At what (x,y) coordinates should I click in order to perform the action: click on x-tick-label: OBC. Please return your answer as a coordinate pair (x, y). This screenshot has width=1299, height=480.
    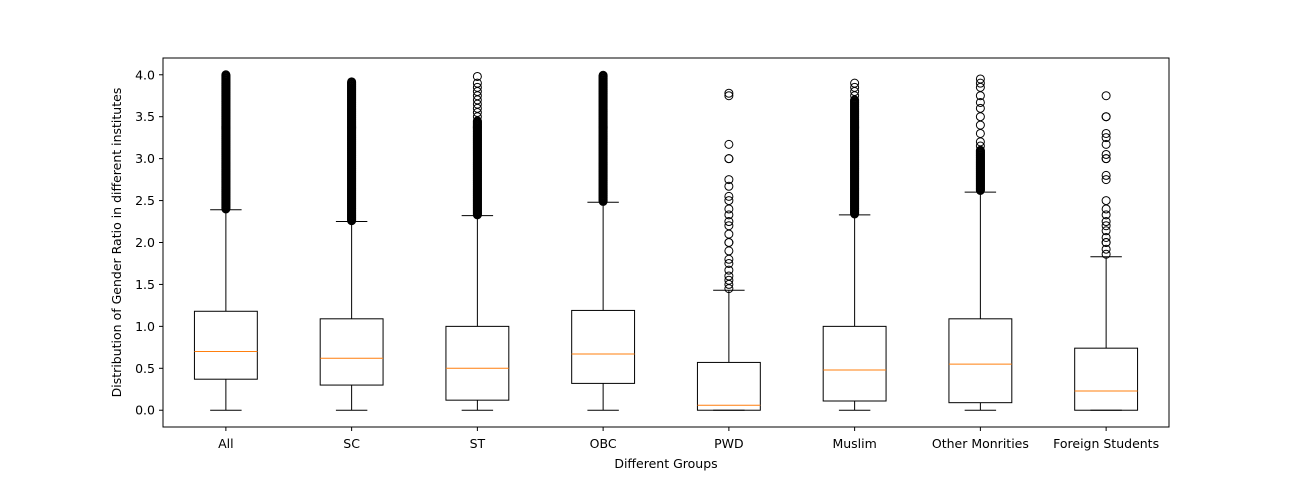
    Looking at the image, I should click on (603, 443).